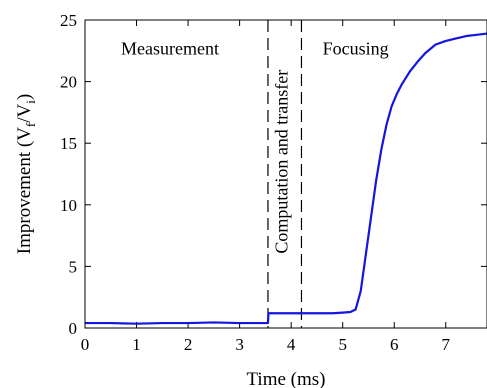 This screenshot has height=388, width=487. What do you see at coordinates (394, 344) in the screenshot?
I see `x-tick-label: 6` at bounding box center [394, 344].